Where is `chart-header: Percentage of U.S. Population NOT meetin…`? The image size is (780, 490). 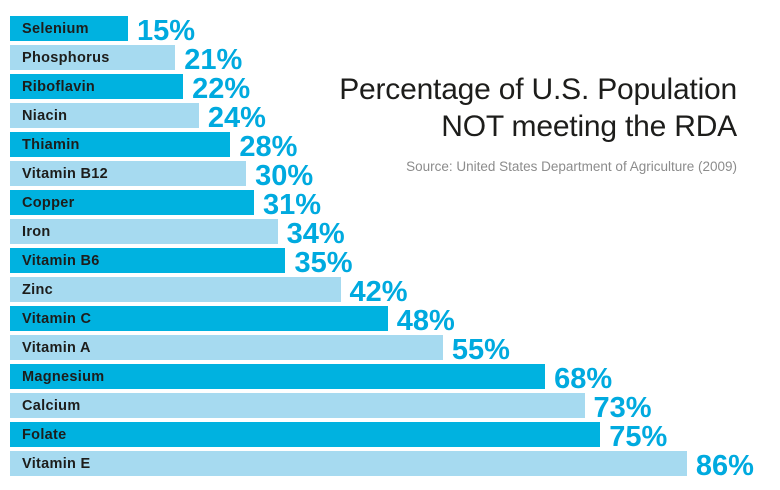
chart-header: Percentage of U.S. Population NOT meetin… is located at coordinates (538, 123).